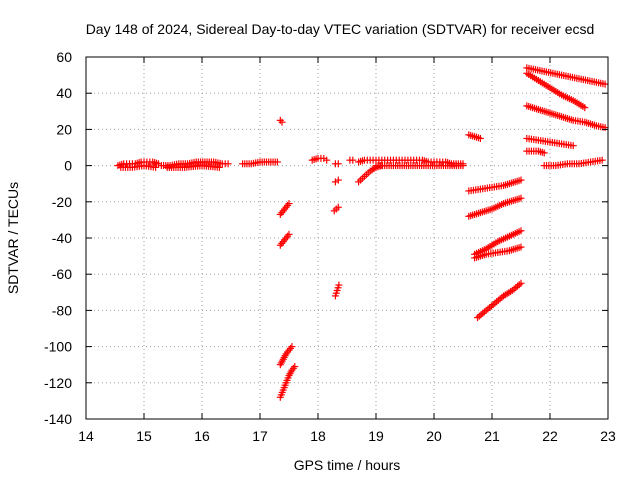 This screenshot has width=640, height=480. I want to click on x-tick-label: 22, so click(550, 436).